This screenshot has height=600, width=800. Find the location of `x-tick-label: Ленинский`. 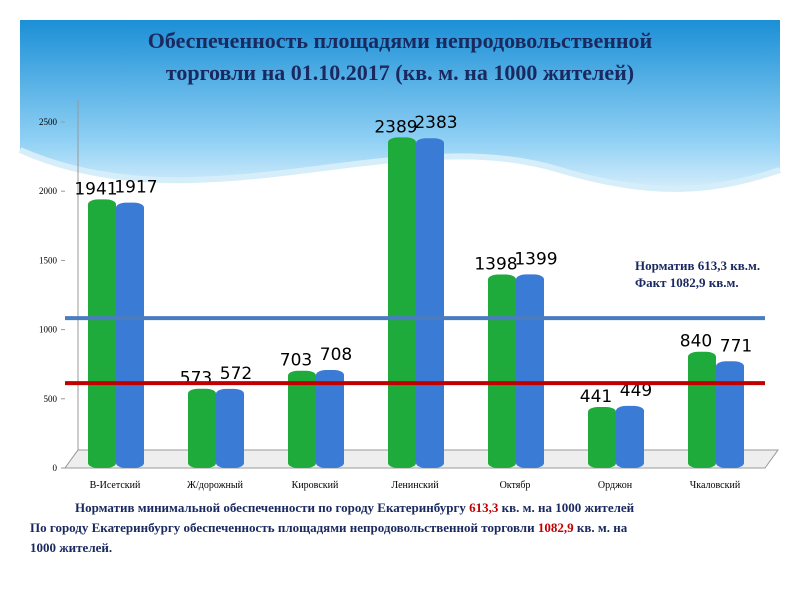

x-tick-label: Ленинский is located at coordinates (415, 485).